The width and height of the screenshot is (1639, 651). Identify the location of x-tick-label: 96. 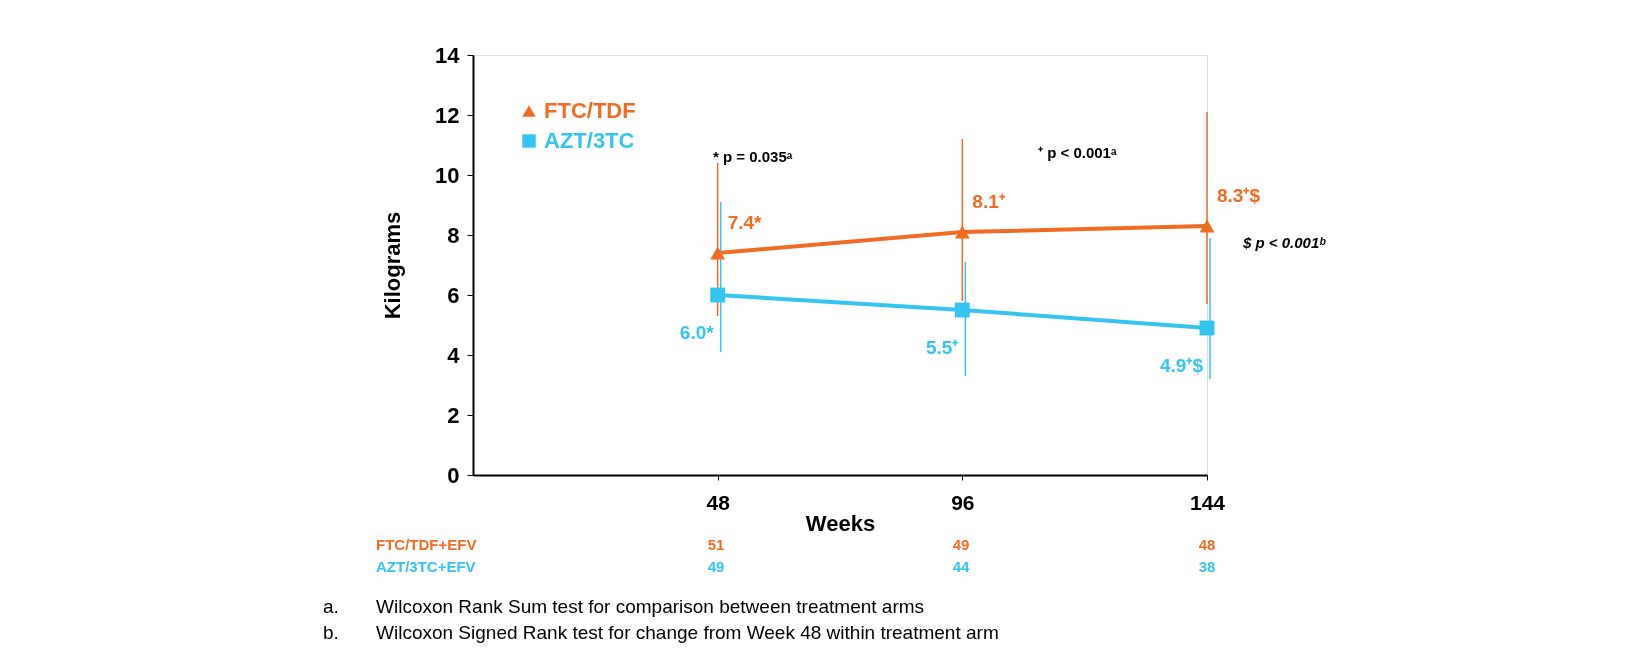
(963, 502).